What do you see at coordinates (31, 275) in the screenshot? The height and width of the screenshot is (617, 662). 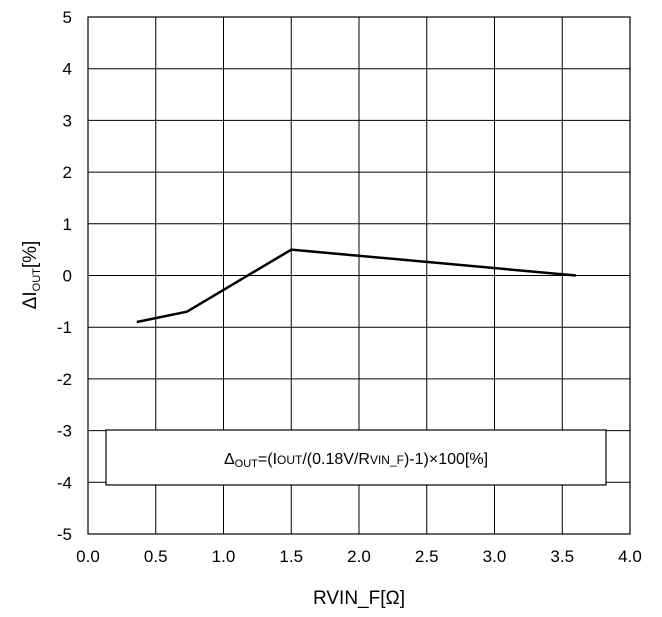 I see `y-axis-title: ΔIOUT[%]` at bounding box center [31, 275].